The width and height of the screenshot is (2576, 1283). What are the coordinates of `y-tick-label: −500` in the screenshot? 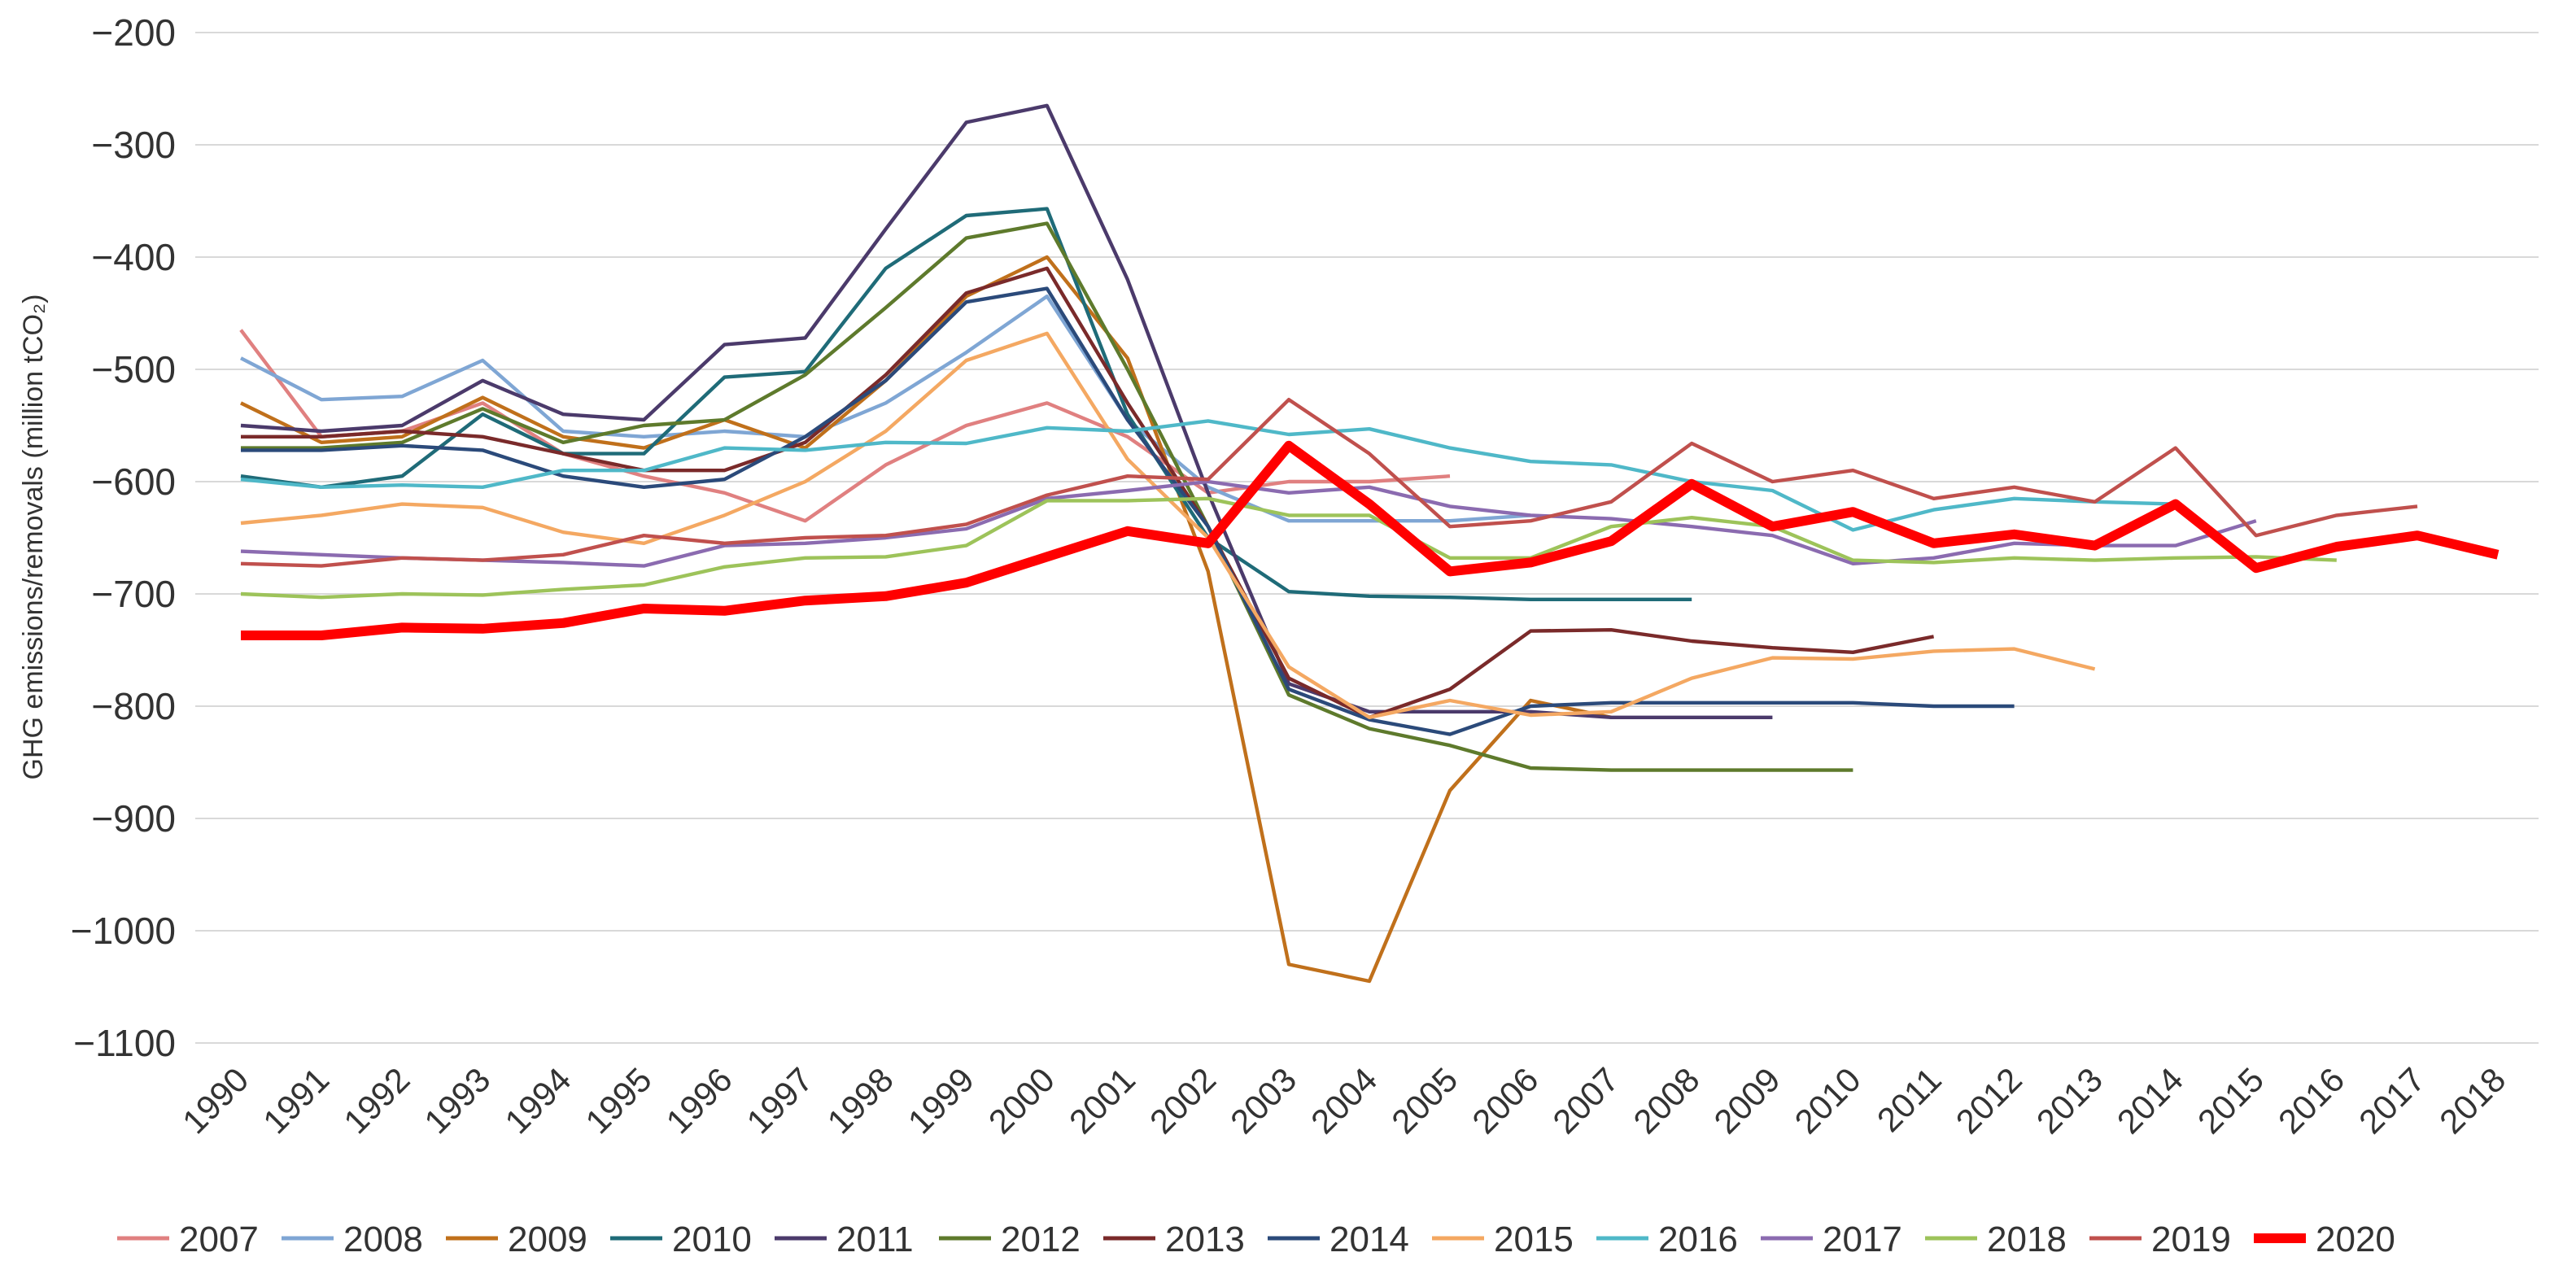 It's located at (133, 369).